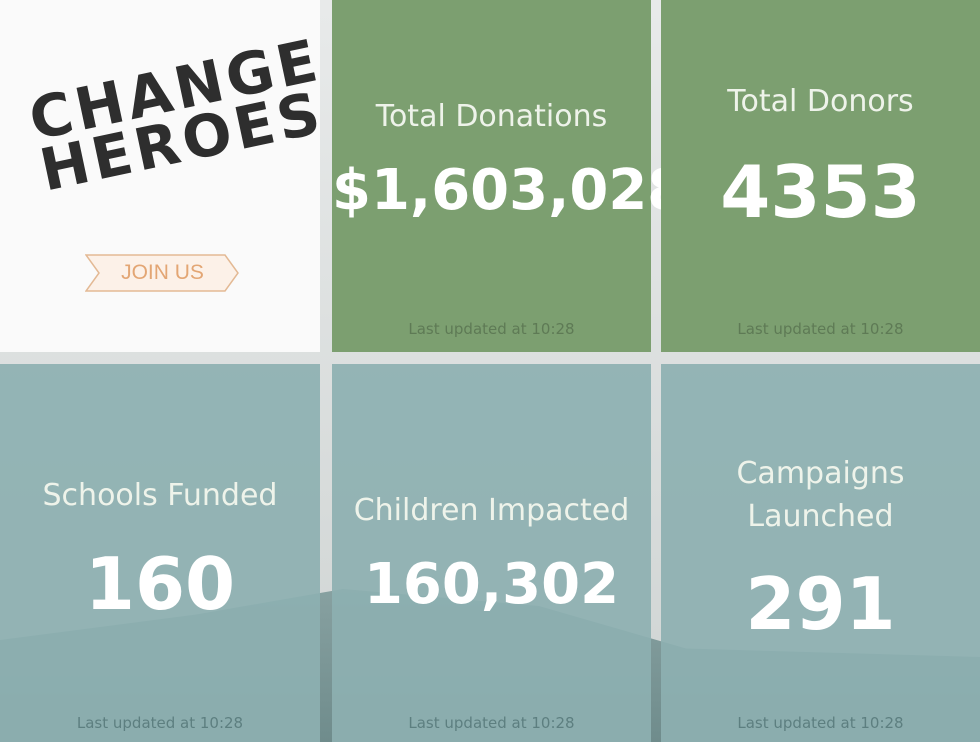 This screenshot has width=980, height=742. I want to click on tile-title: Children Impacted, so click(491, 510).